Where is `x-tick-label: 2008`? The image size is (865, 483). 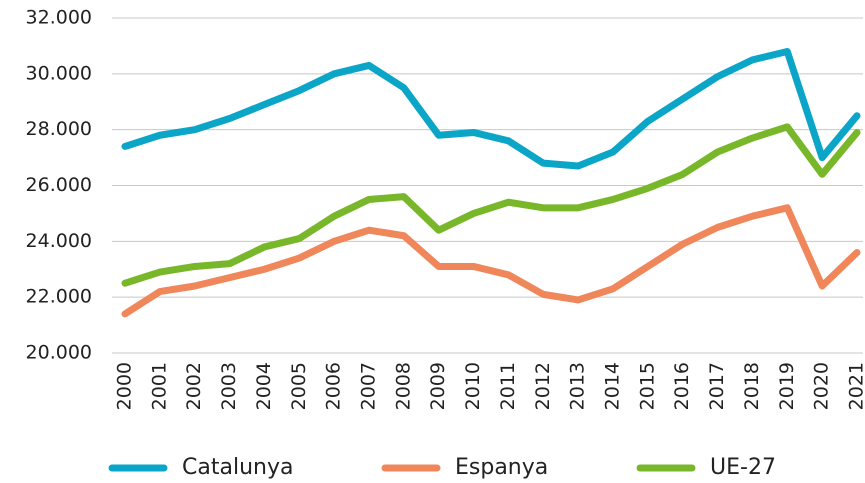
x-tick-label: 2008 is located at coordinates (403, 386).